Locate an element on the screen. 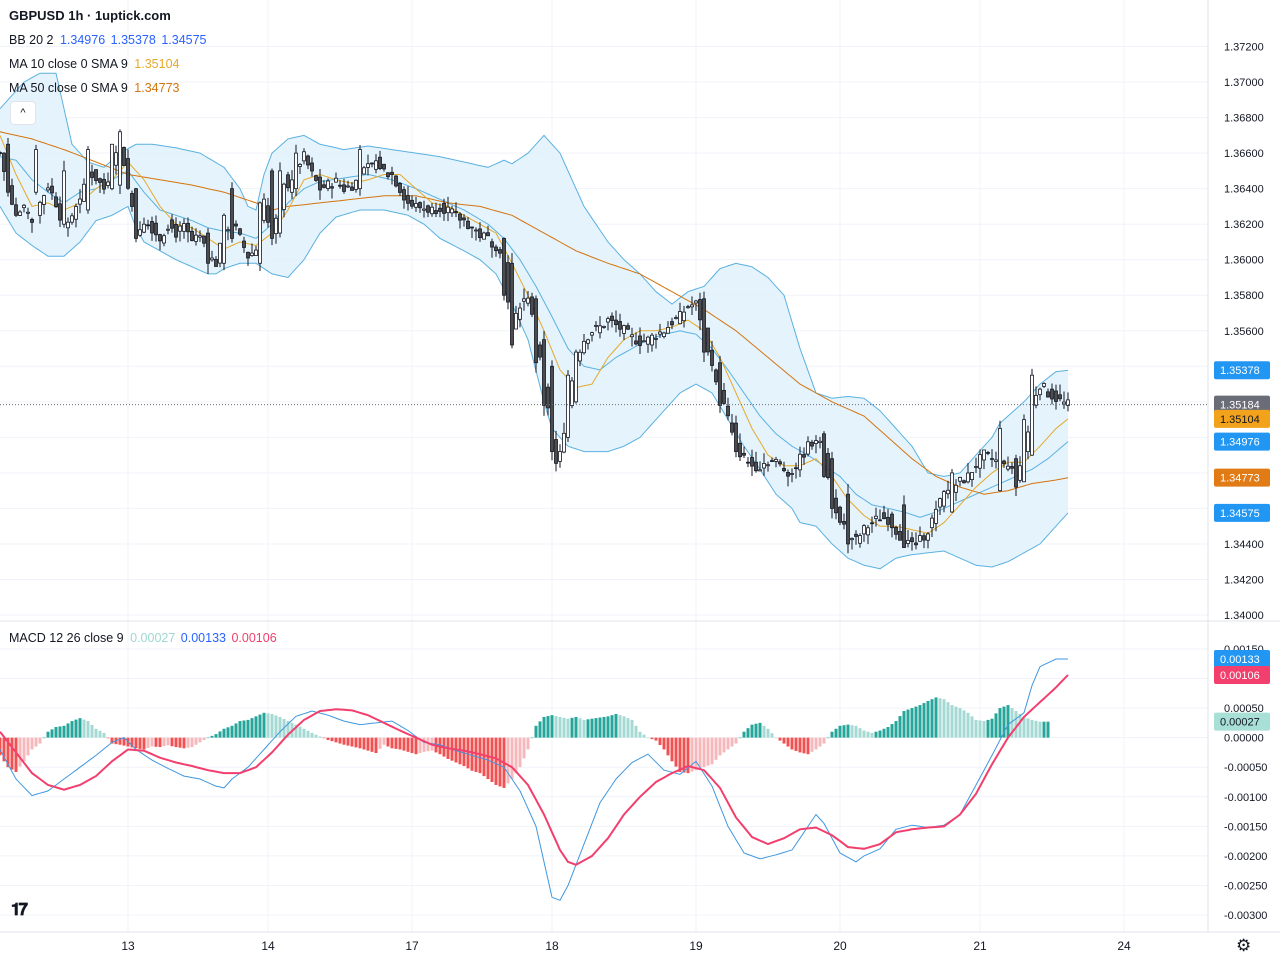 Image resolution: width=1280 pixels, height=960 pixels. time-axis: 13 14 17 18 19 20 21 24 is located at coordinates (626, 946).